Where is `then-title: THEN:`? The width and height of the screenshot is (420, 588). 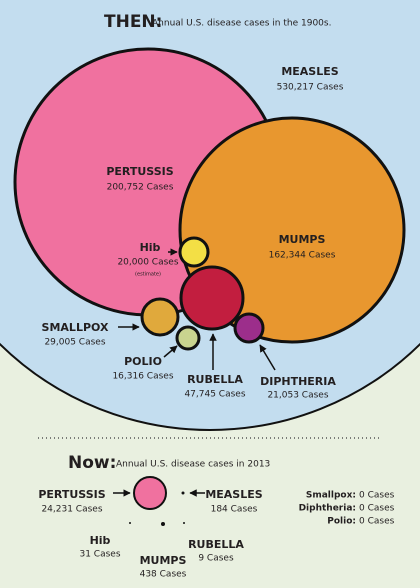 then-title: THEN: is located at coordinates (133, 22).